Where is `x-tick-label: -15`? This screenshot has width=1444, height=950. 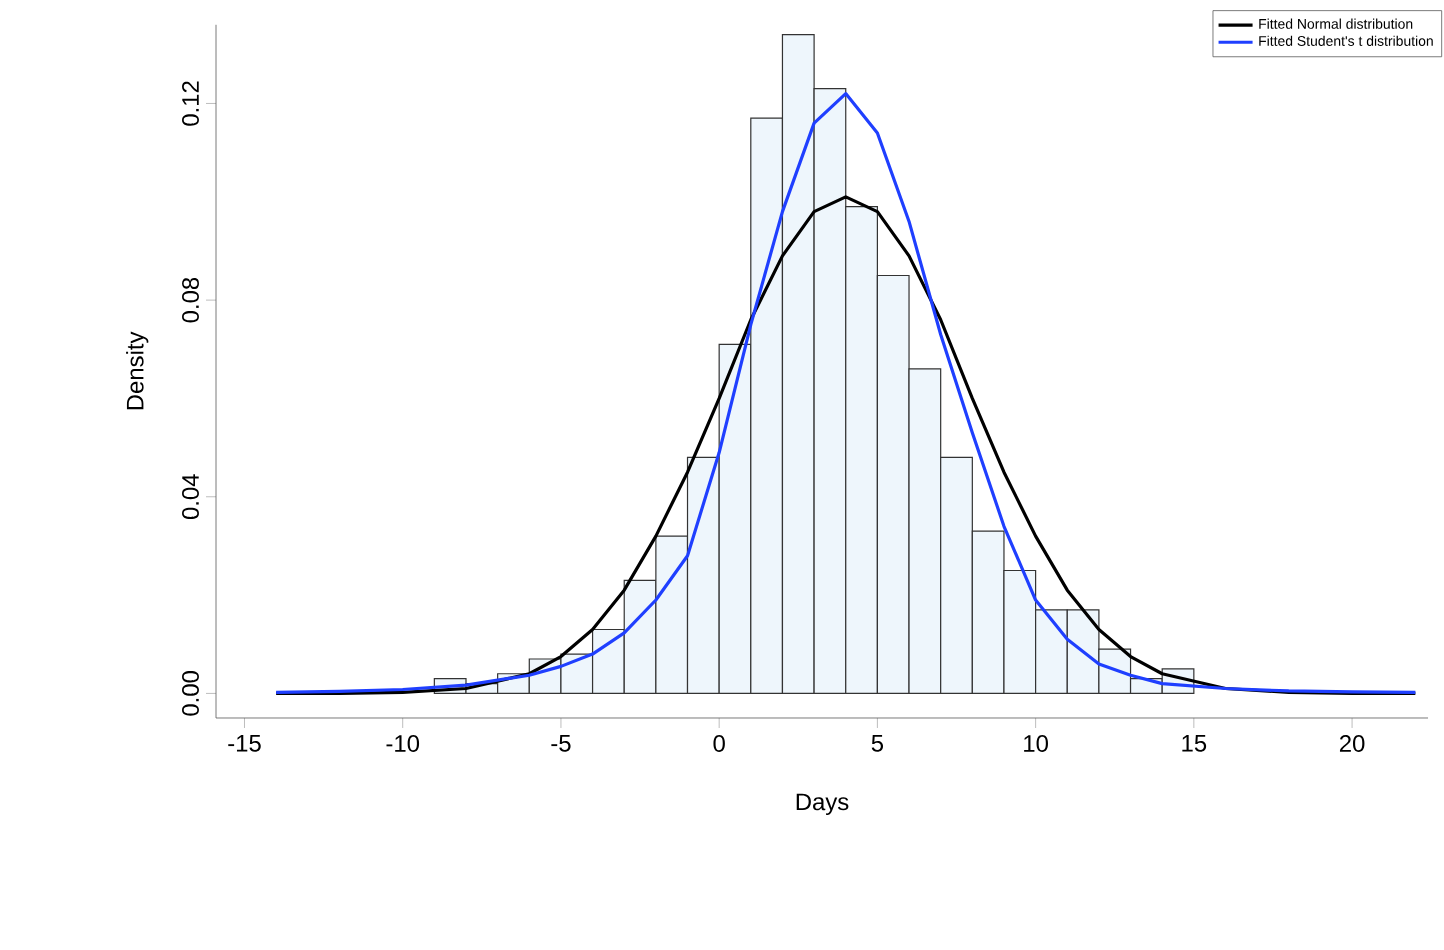
x-tick-label: -15 is located at coordinates (244, 743).